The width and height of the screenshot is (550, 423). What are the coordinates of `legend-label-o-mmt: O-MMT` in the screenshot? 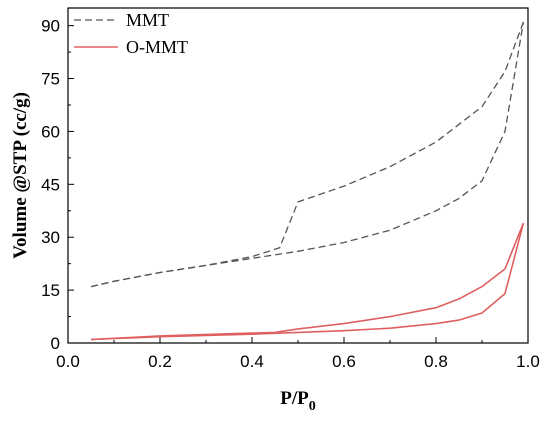 It's located at (157, 47).